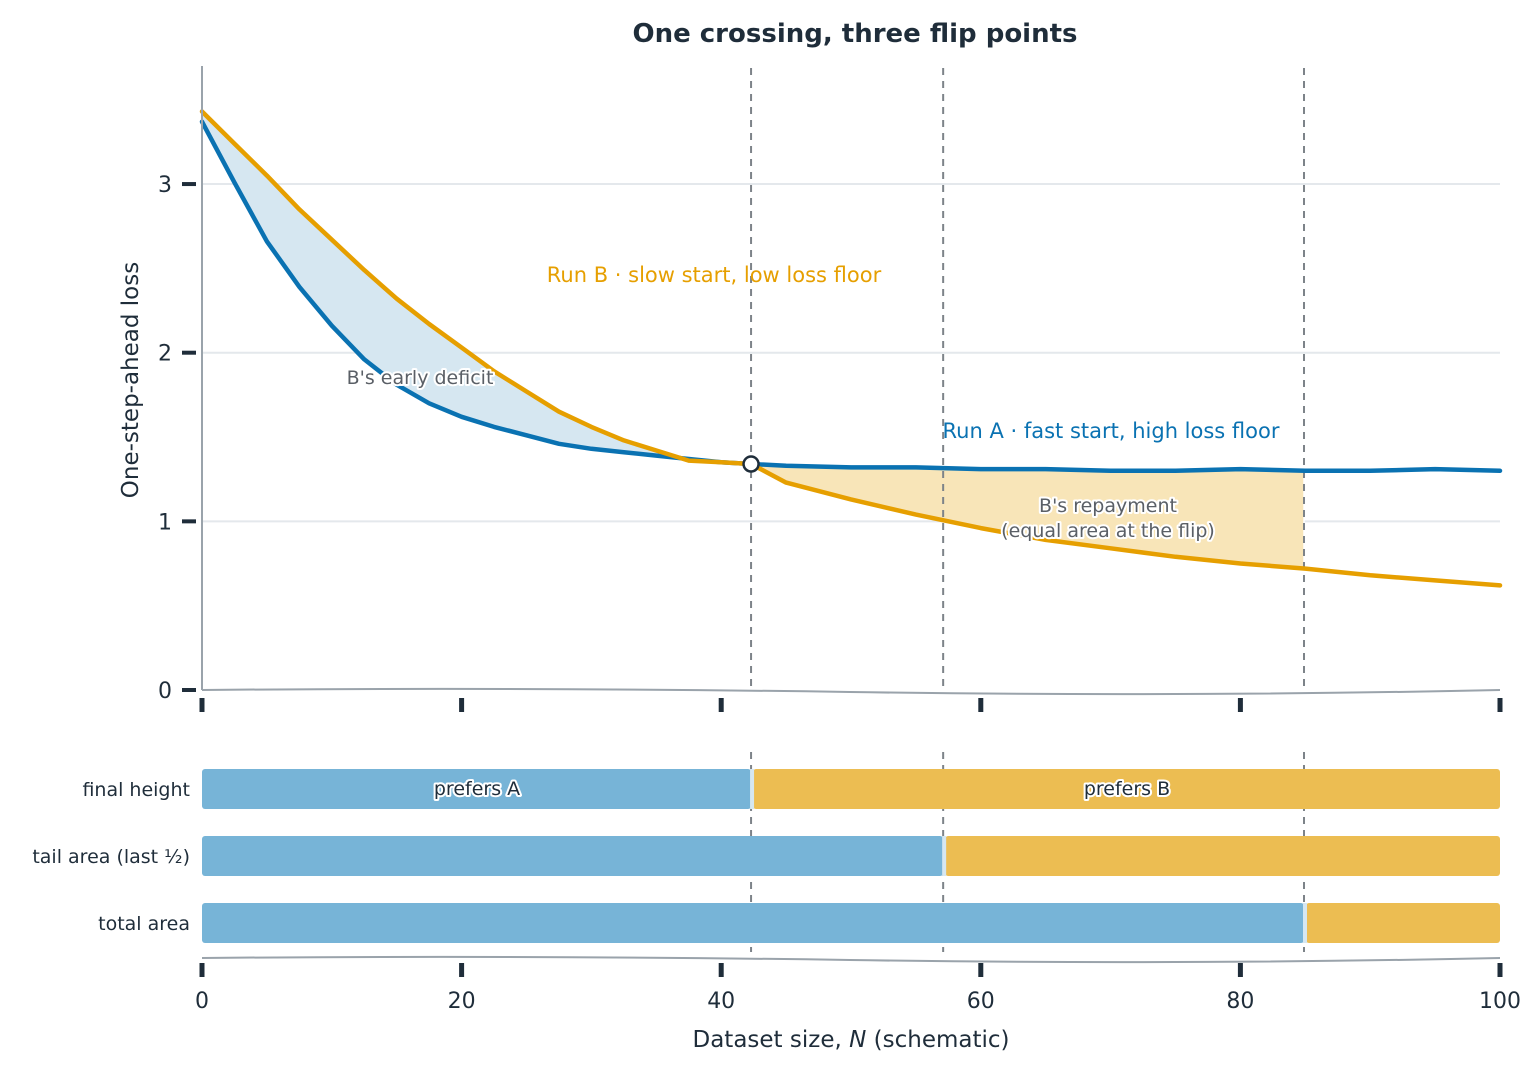 The height and width of the screenshot is (1073, 1540). Describe the element at coordinates (165, 522) in the screenshot. I see `y-tick-label: 1` at that location.